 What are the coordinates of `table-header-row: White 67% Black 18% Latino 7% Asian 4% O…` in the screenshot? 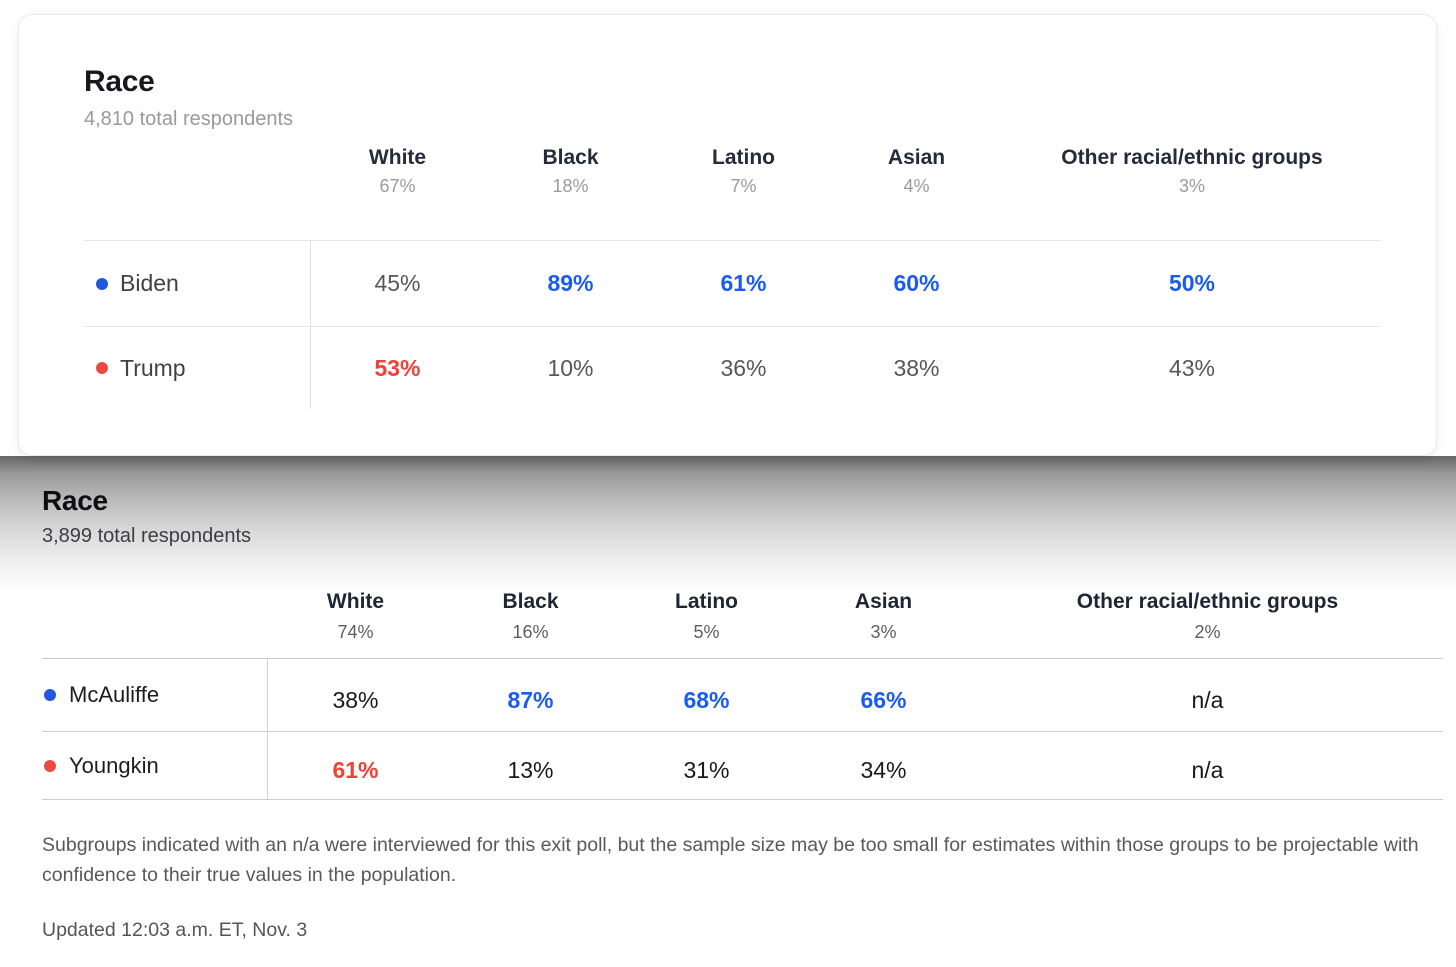 It's located at (732, 184).